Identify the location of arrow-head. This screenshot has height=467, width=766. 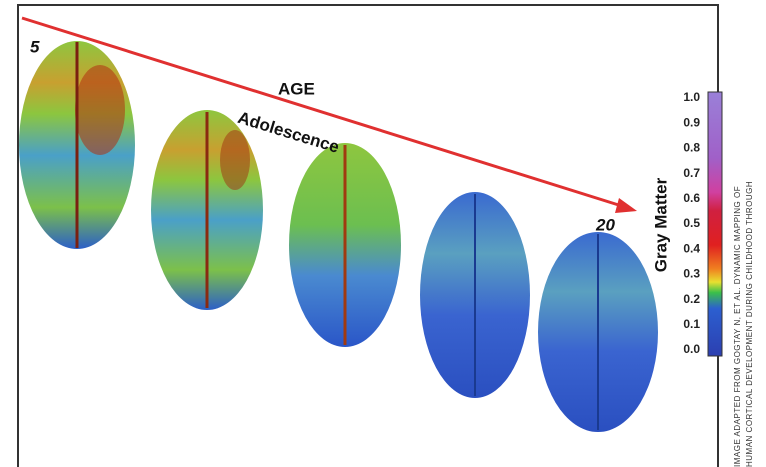
(626, 205).